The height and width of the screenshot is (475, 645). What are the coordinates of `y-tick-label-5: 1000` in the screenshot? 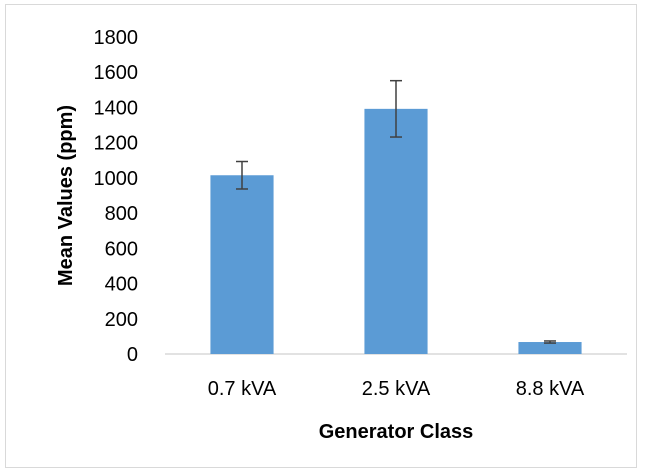 It's located at (116, 179).